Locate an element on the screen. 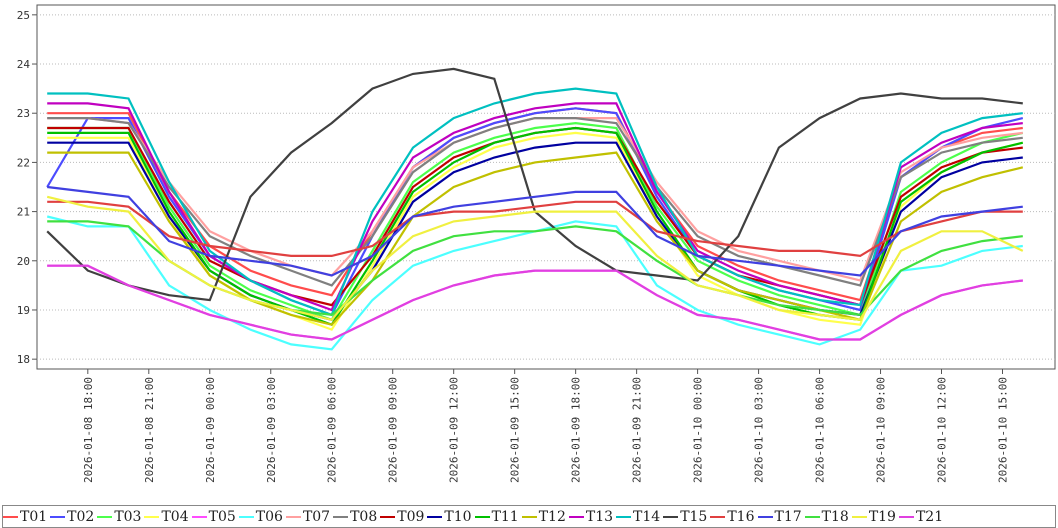 The height and width of the screenshot is (528, 1058). y-tick-label: 18 is located at coordinates (23, 359).